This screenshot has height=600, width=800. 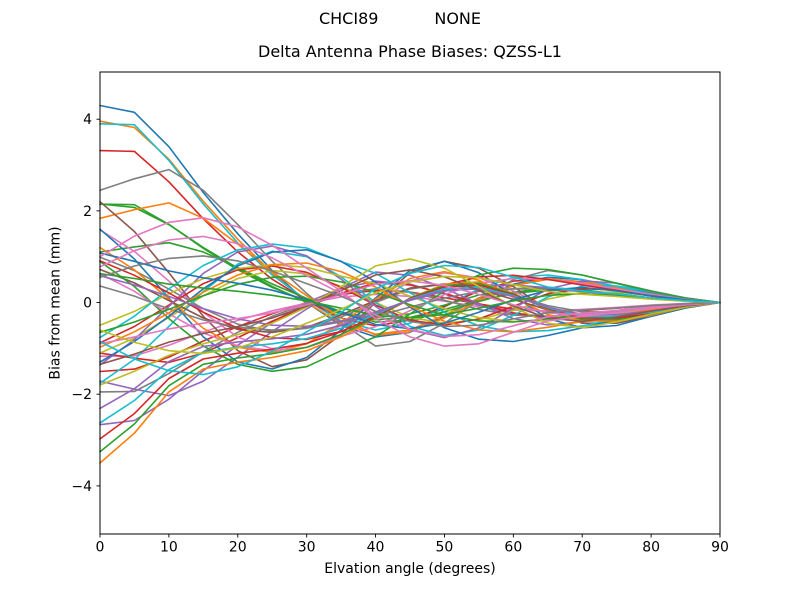 I want to click on x-tick-label: 20, so click(x=238, y=548).